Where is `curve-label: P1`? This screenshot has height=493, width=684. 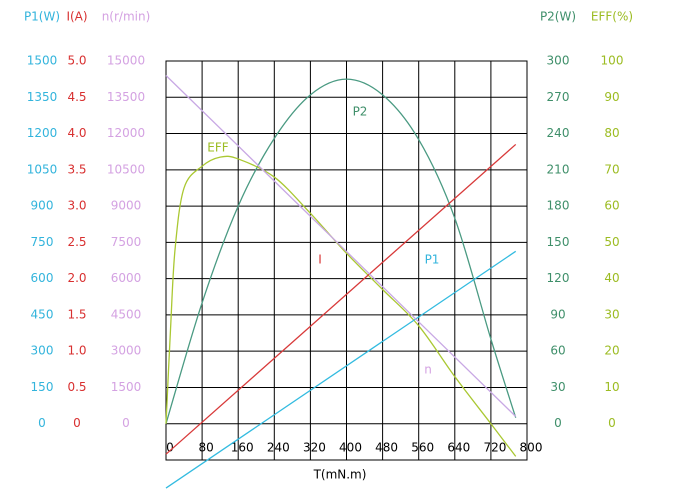
curve-label: P1 is located at coordinates (432, 260).